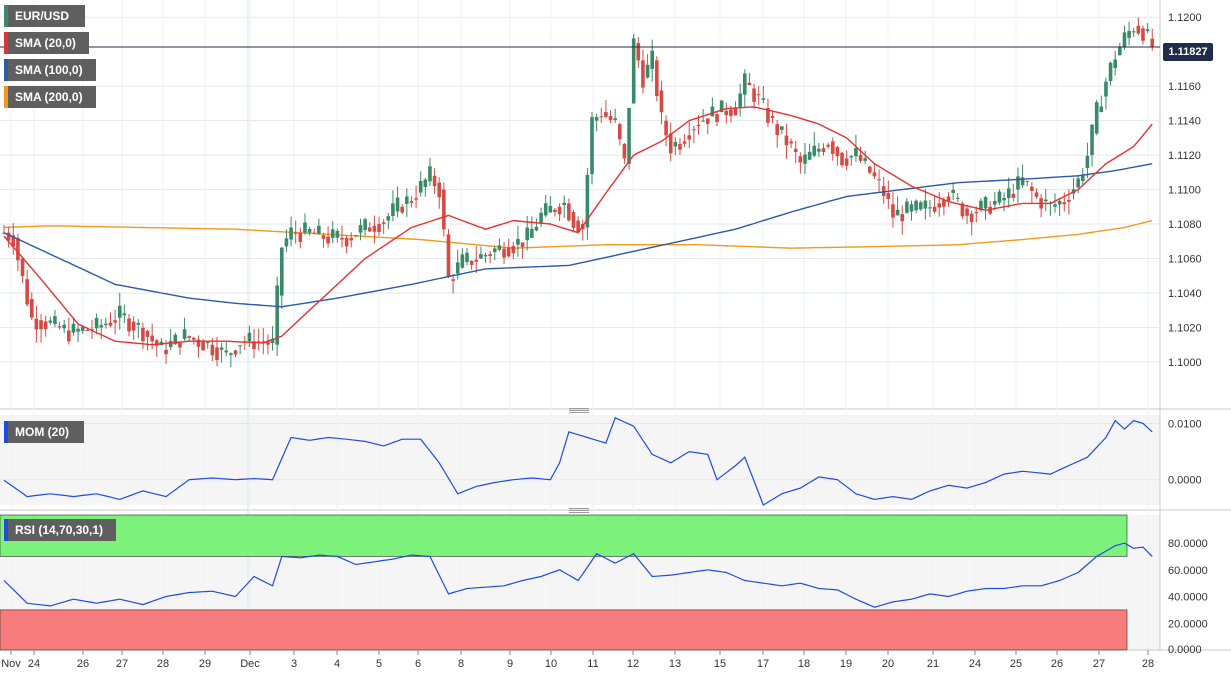 Image resolution: width=1231 pixels, height=681 pixels. Describe the element at coordinates (44, 16) in the screenshot. I see `legend-tag-symbol: EUR/USD` at that location.